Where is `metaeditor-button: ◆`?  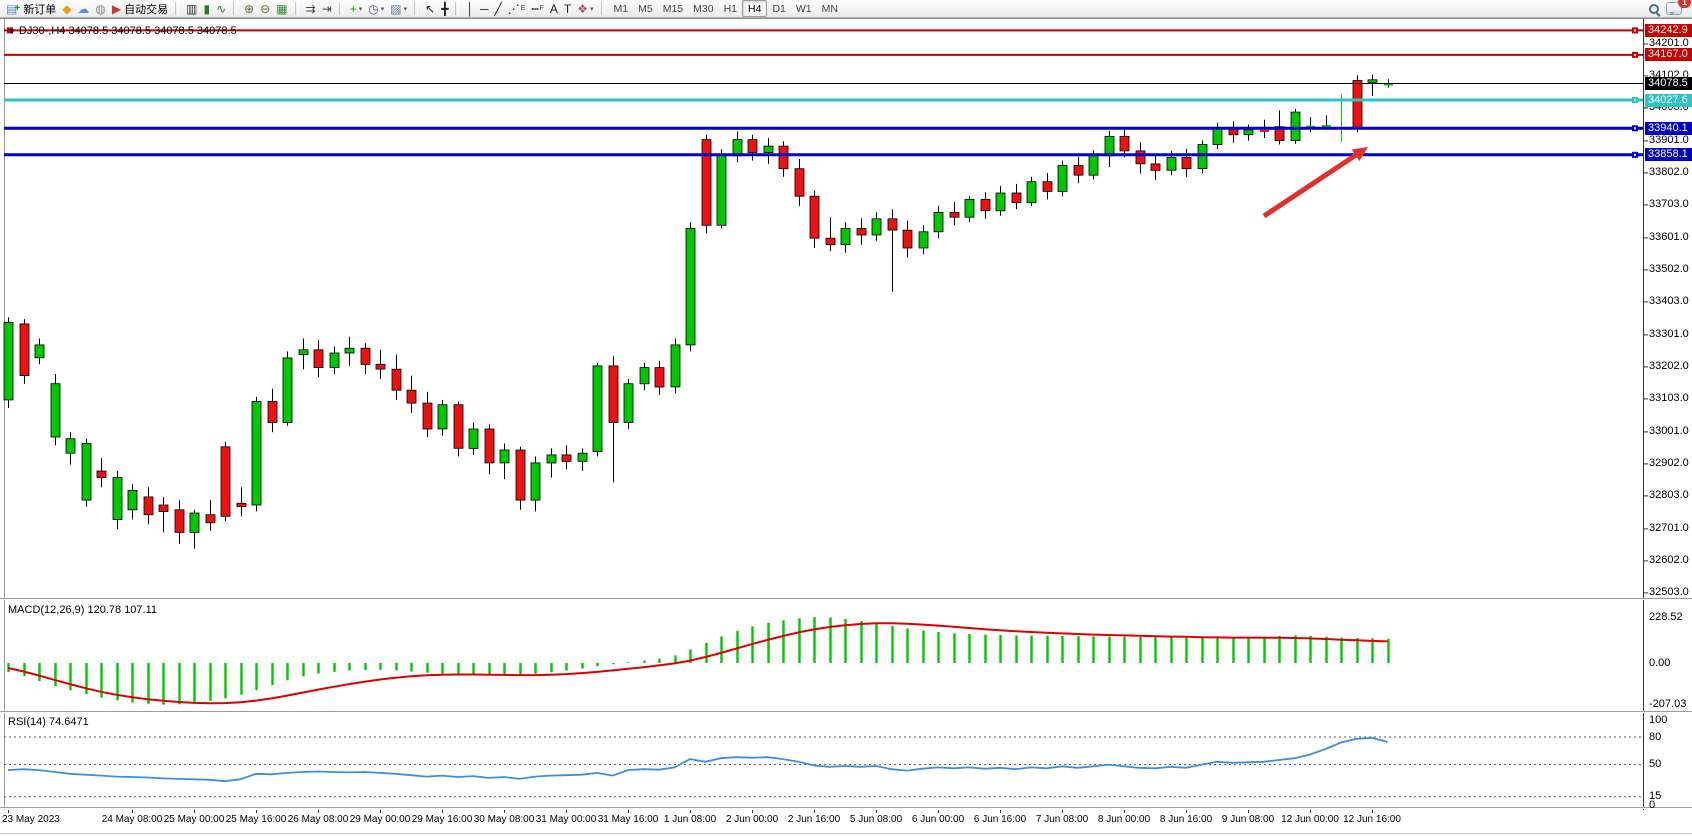
metaeditor-button: ◆ is located at coordinates (66, 9).